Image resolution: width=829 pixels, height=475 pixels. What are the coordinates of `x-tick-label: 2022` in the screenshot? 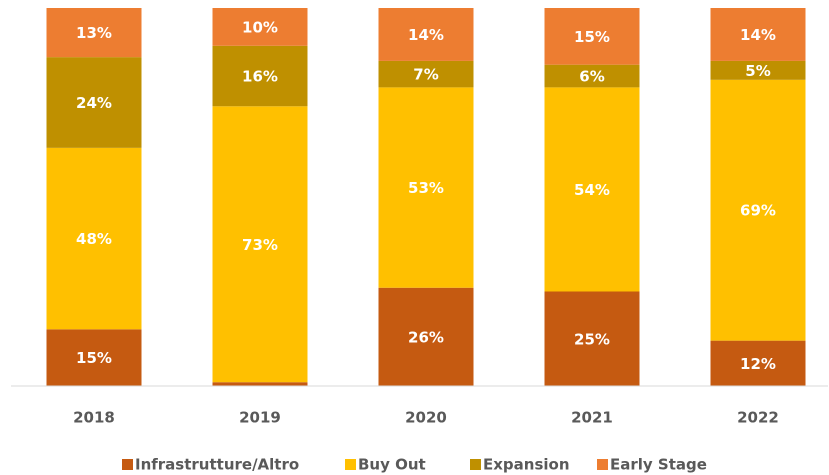 It's located at (758, 418).